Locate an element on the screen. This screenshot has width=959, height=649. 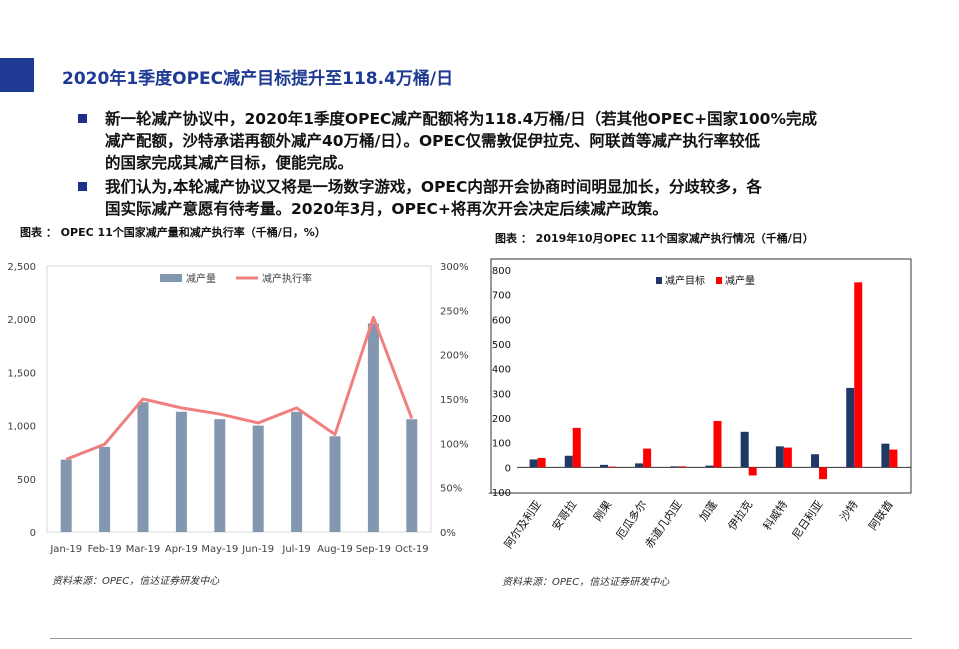
chart1-x-tick-label: Apr-19 is located at coordinates (181, 549).